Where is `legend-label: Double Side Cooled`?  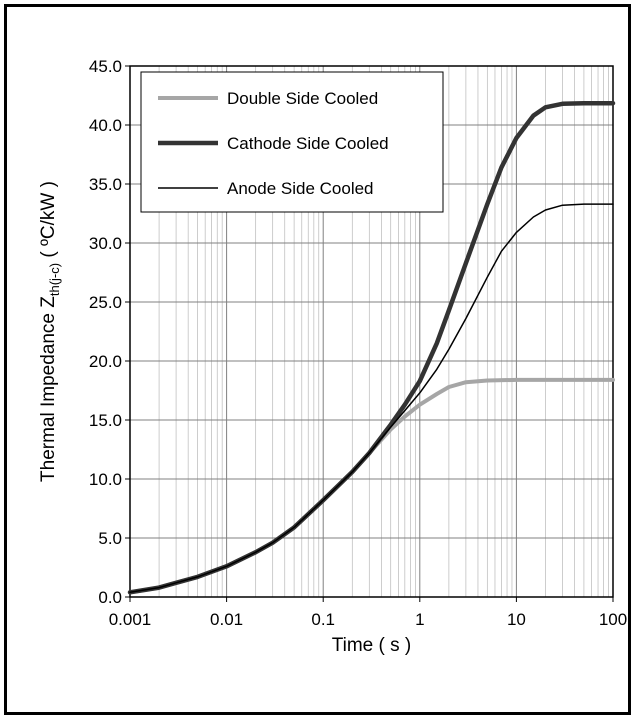
legend-label: Double Side Cooled is located at coordinates (302, 98).